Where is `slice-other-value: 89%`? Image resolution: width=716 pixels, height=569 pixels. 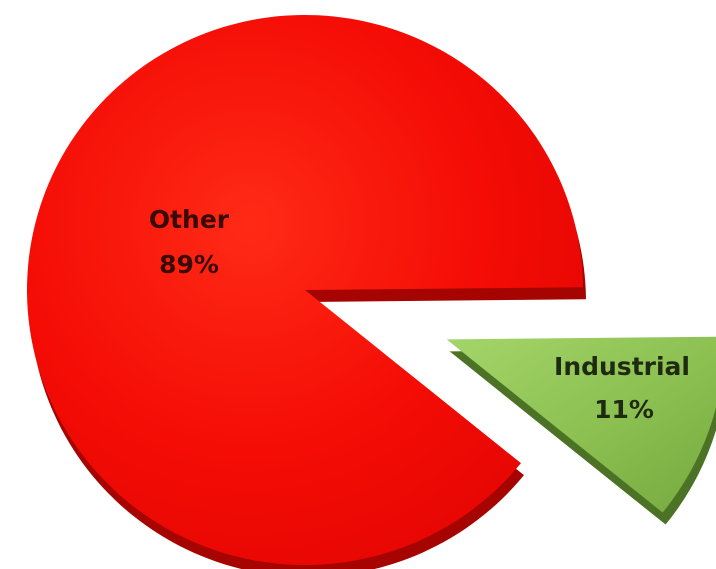 slice-other-value: 89% is located at coordinates (189, 264).